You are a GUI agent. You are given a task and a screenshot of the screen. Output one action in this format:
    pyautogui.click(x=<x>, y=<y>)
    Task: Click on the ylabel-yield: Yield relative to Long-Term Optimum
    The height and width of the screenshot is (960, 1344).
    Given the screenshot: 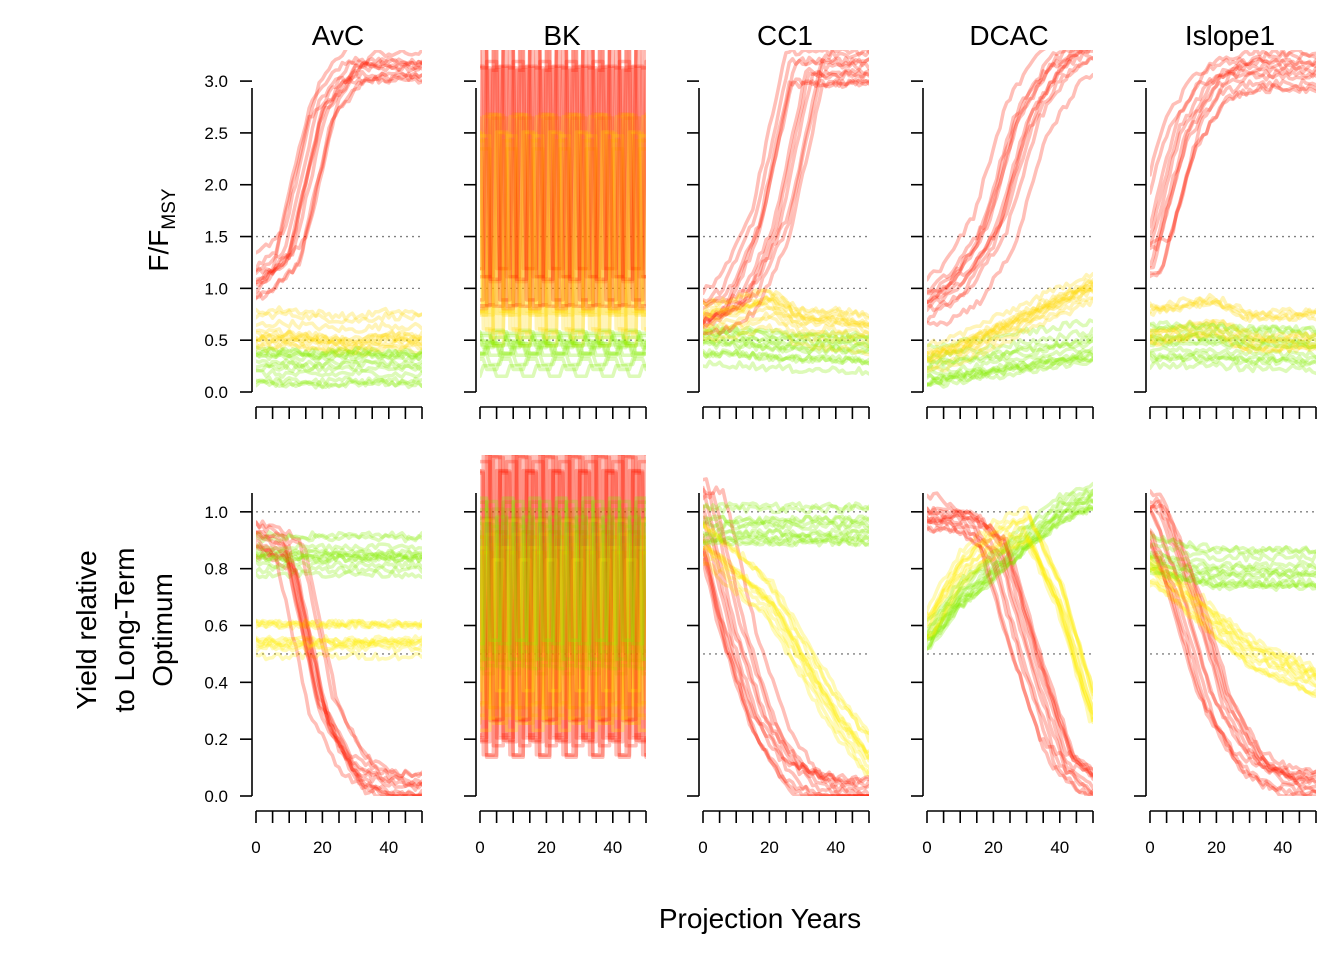 What is the action you would take?
    pyautogui.click(x=124, y=630)
    